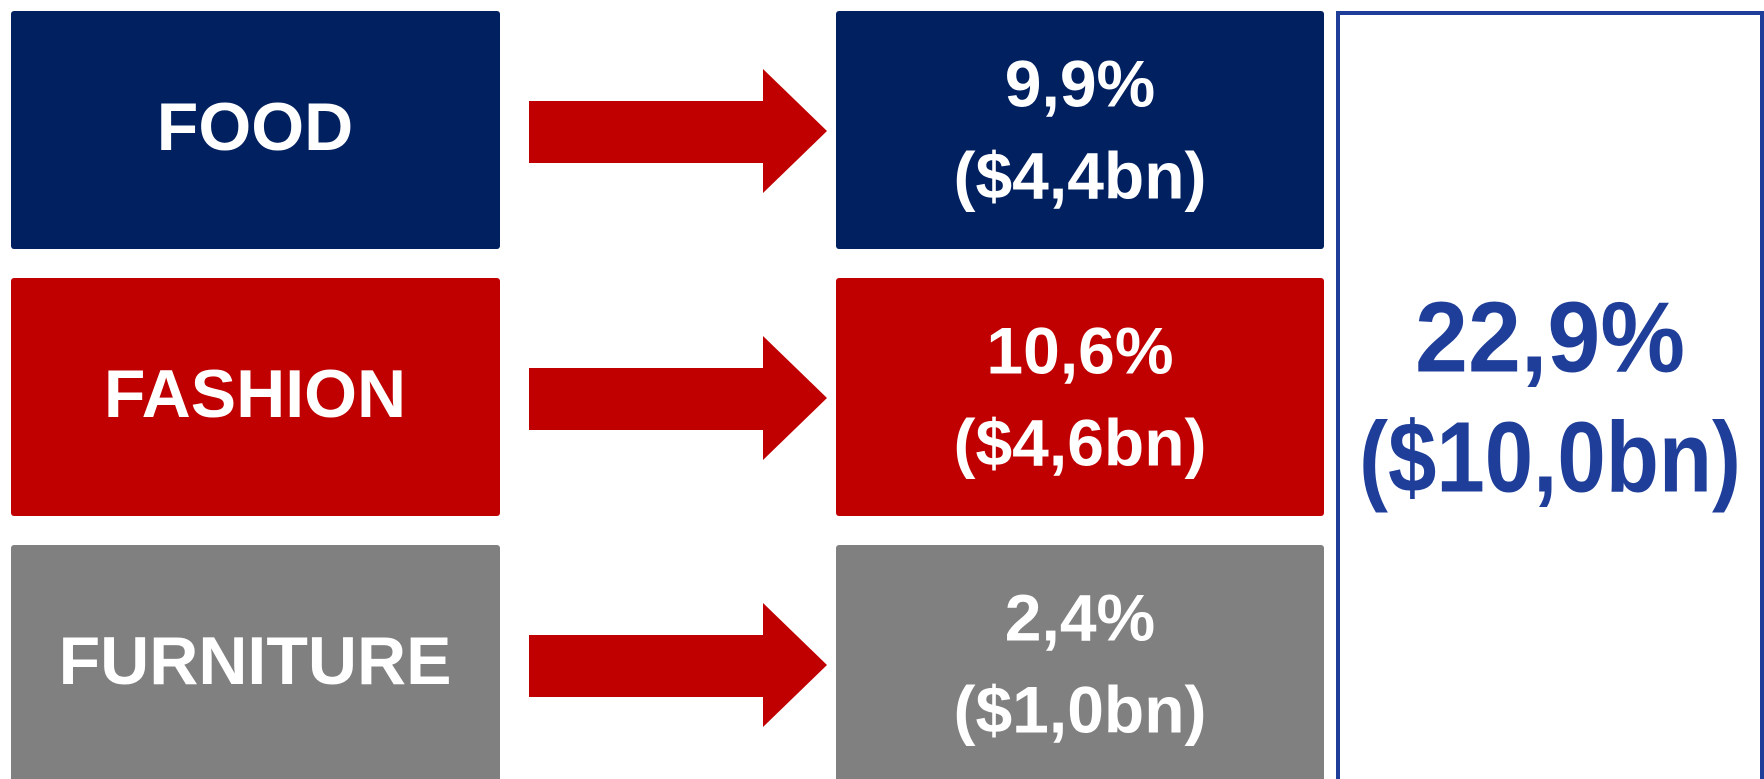 This screenshot has height=779, width=1764. Describe the element at coordinates (255, 394) in the screenshot. I see `category-label: FASHION` at that location.